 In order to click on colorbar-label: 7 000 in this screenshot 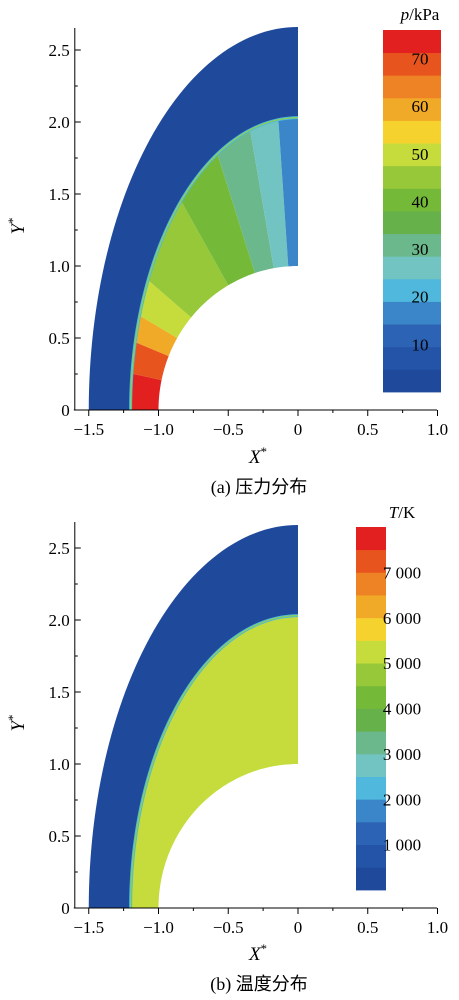, I will do `click(402, 572)`.